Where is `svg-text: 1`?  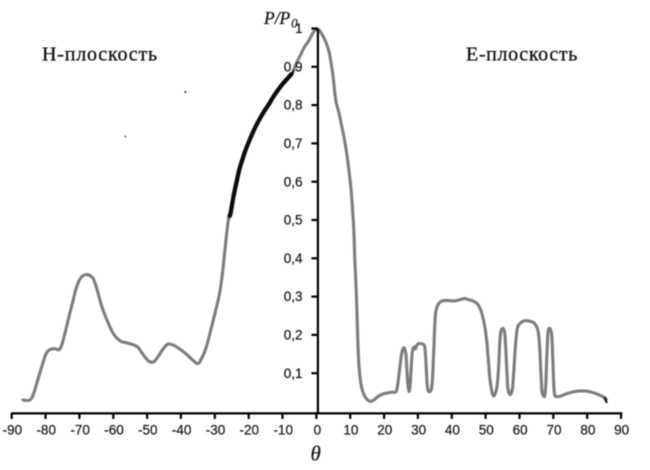
svg-text: 1 is located at coordinates (299, 28).